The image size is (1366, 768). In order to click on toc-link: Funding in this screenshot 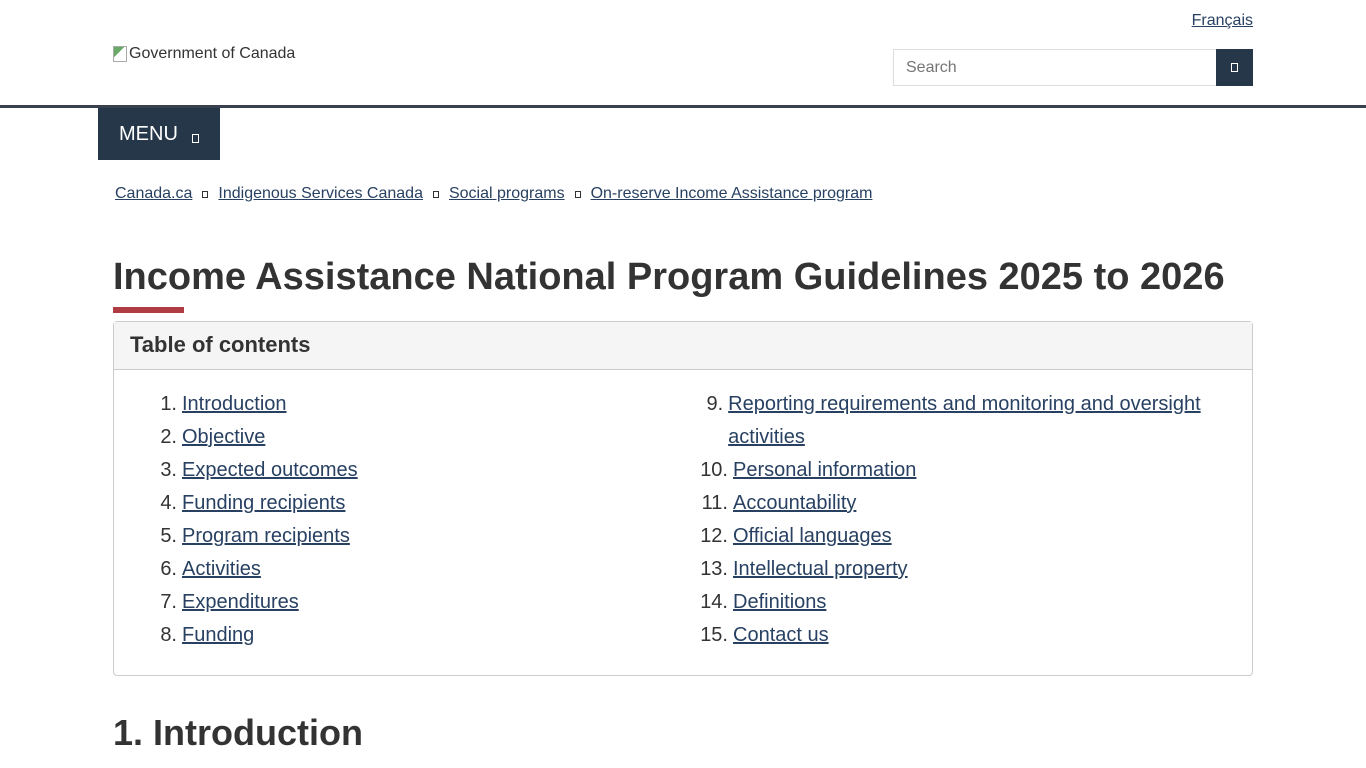, I will do `click(218, 635)`.